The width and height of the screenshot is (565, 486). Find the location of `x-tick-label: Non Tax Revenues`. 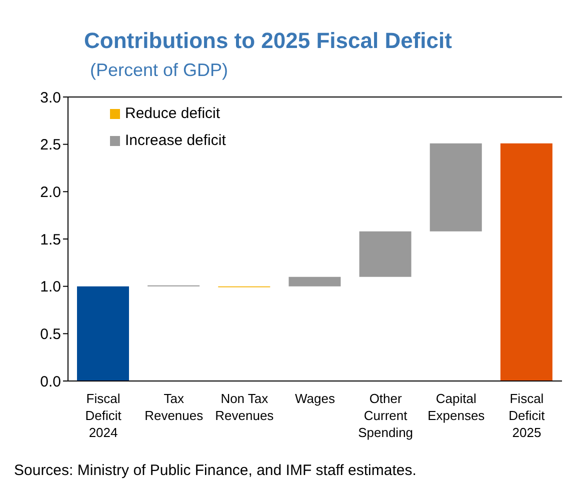

x-tick-label: Non Tax Revenues is located at coordinates (244, 407).